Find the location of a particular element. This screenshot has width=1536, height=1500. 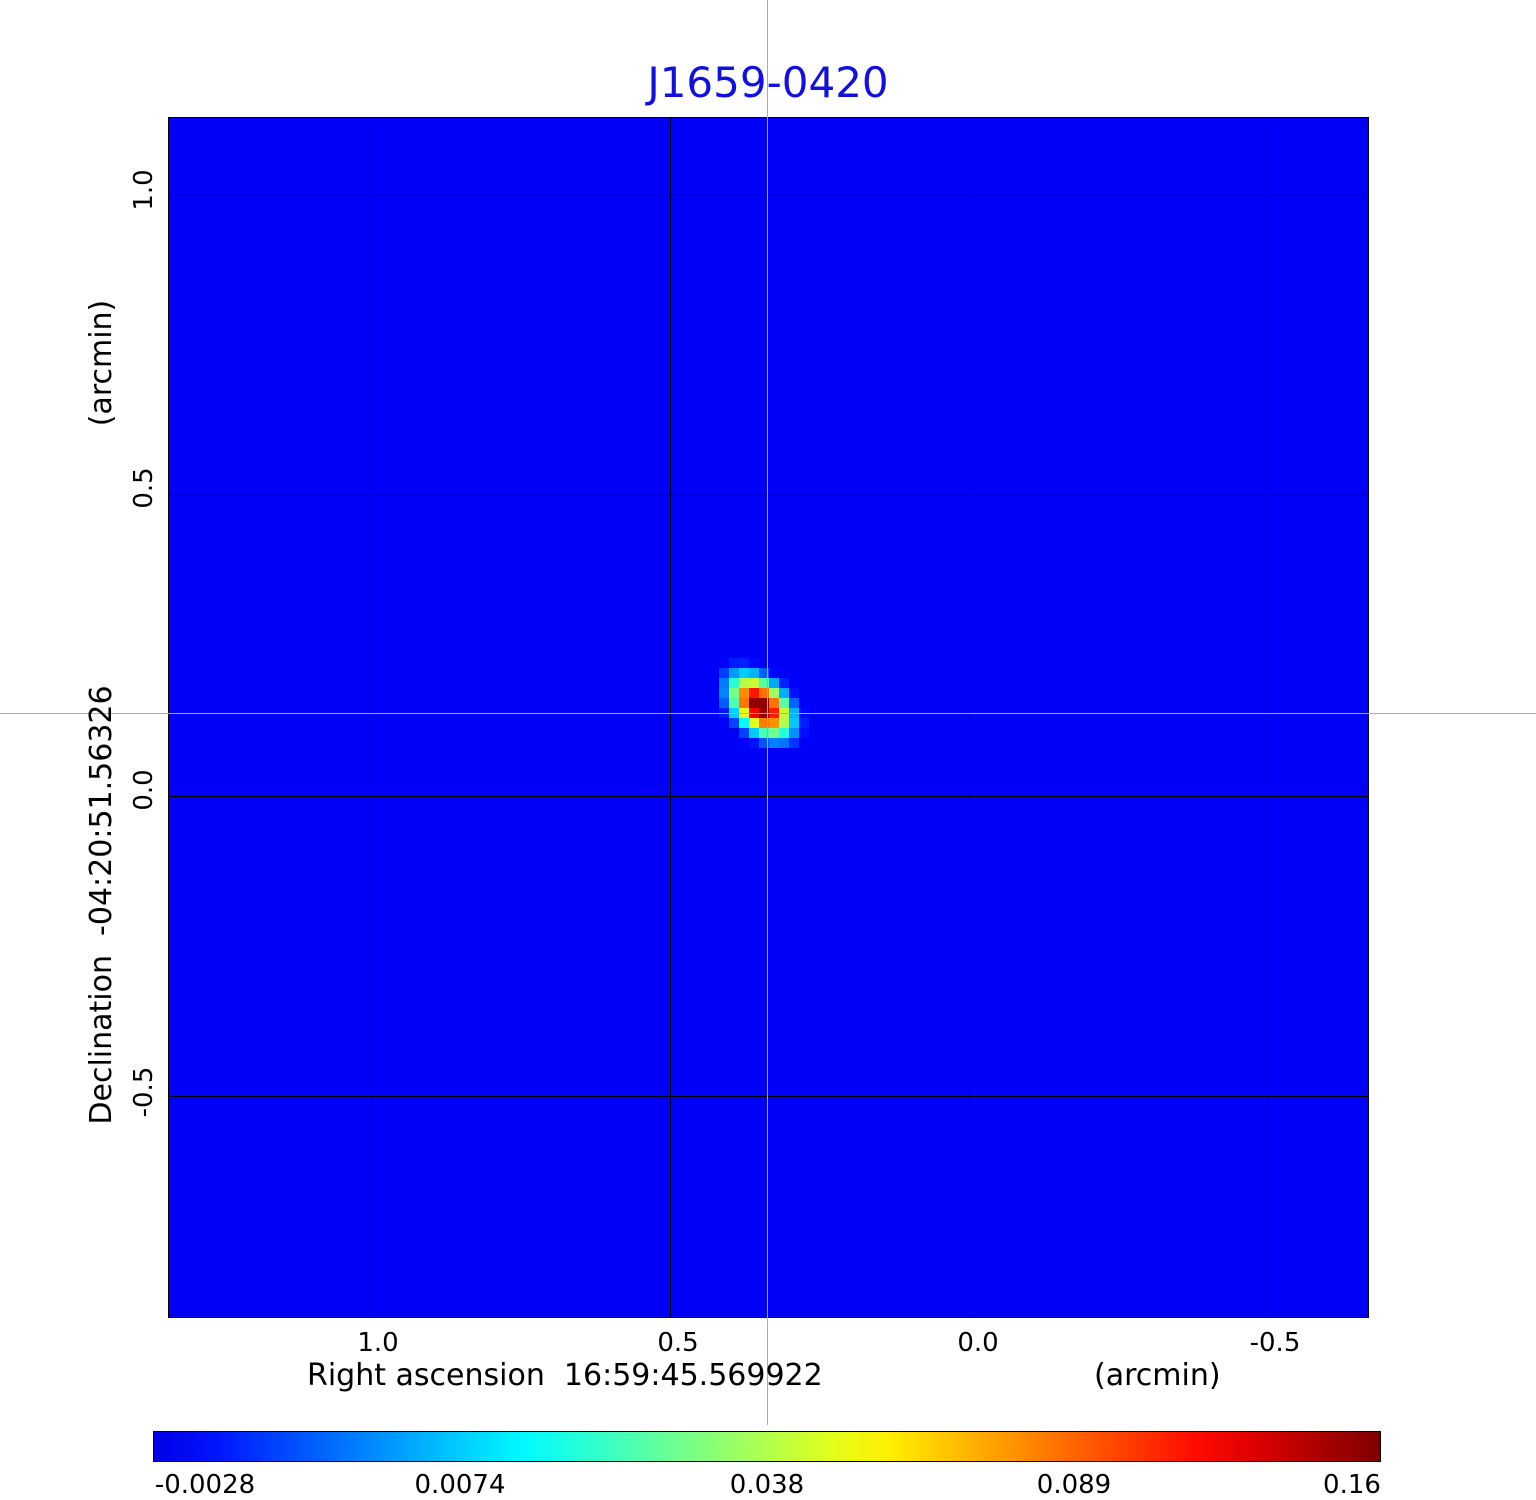

colorbar-tick-label: 0.038 is located at coordinates (767, 1485).